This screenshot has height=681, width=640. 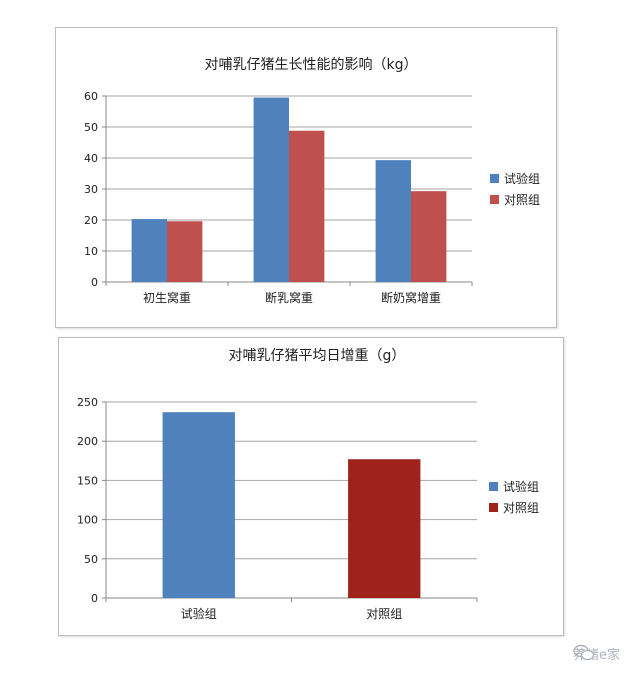 What do you see at coordinates (167, 297) in the screenshot?
I see `x-category-label: 初生窝重` at bounding box center [167, 297].